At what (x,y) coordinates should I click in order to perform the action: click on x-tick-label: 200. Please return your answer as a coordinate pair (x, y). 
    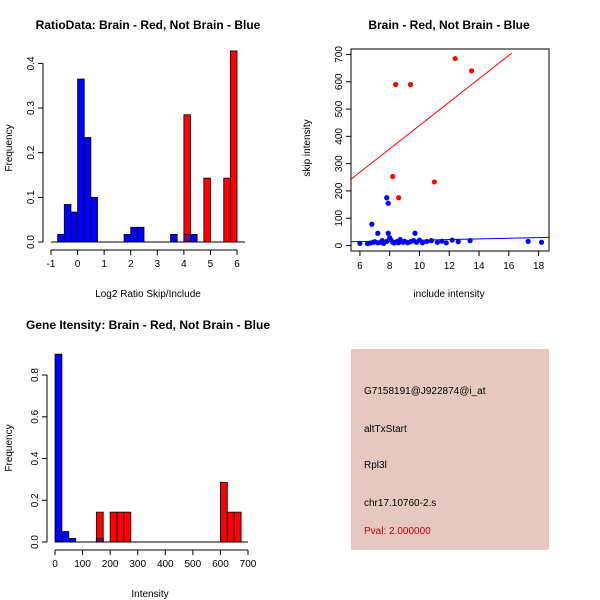
    Looking at the image, I should click on (110, 564).